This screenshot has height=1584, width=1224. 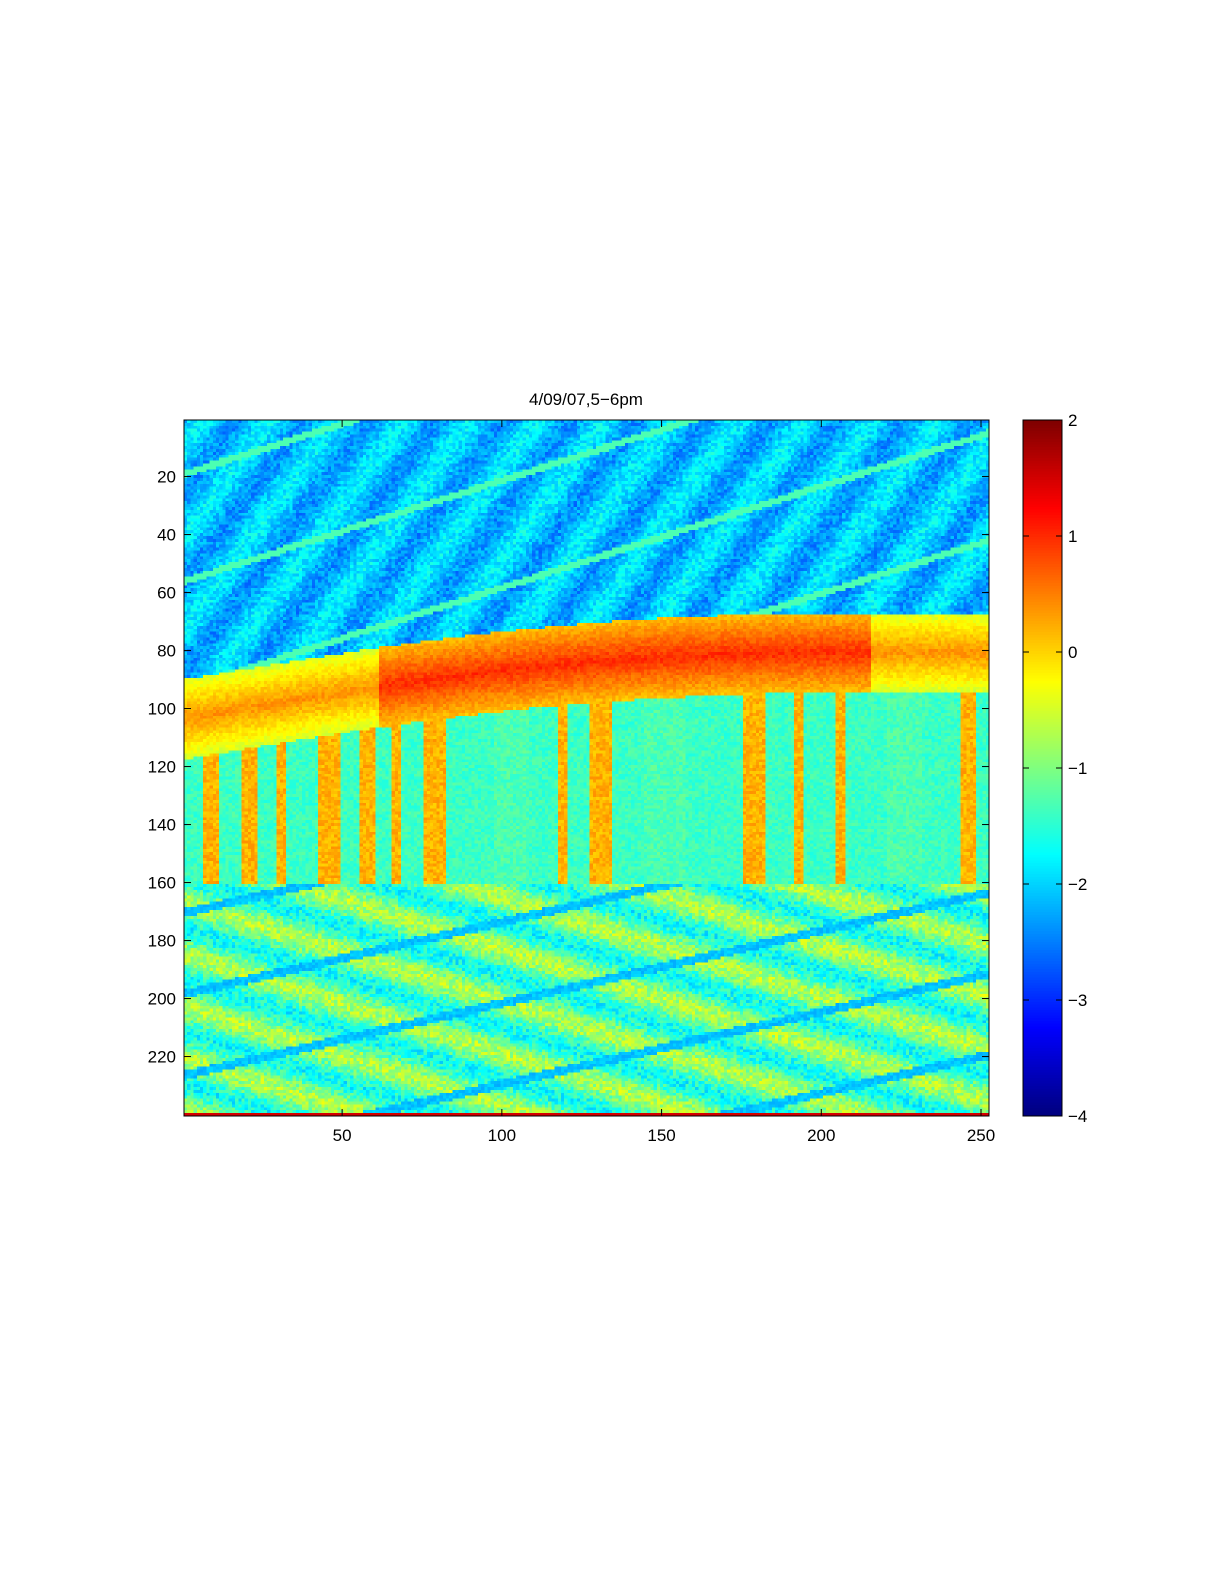 I want to click on y-tick-label: 60, so click(x=166, y=593).